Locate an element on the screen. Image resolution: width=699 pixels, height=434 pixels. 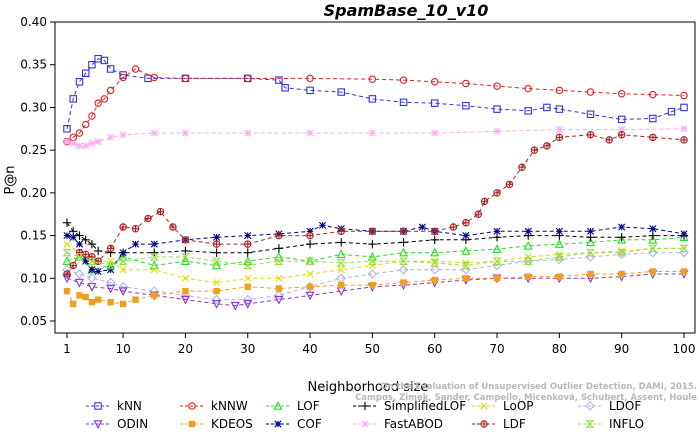
x-tick-label: 20 is located at coordinates (185, 349).